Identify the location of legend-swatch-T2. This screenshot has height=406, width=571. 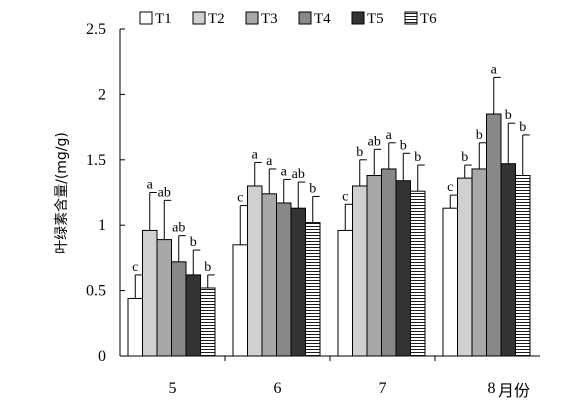
(199, 18).